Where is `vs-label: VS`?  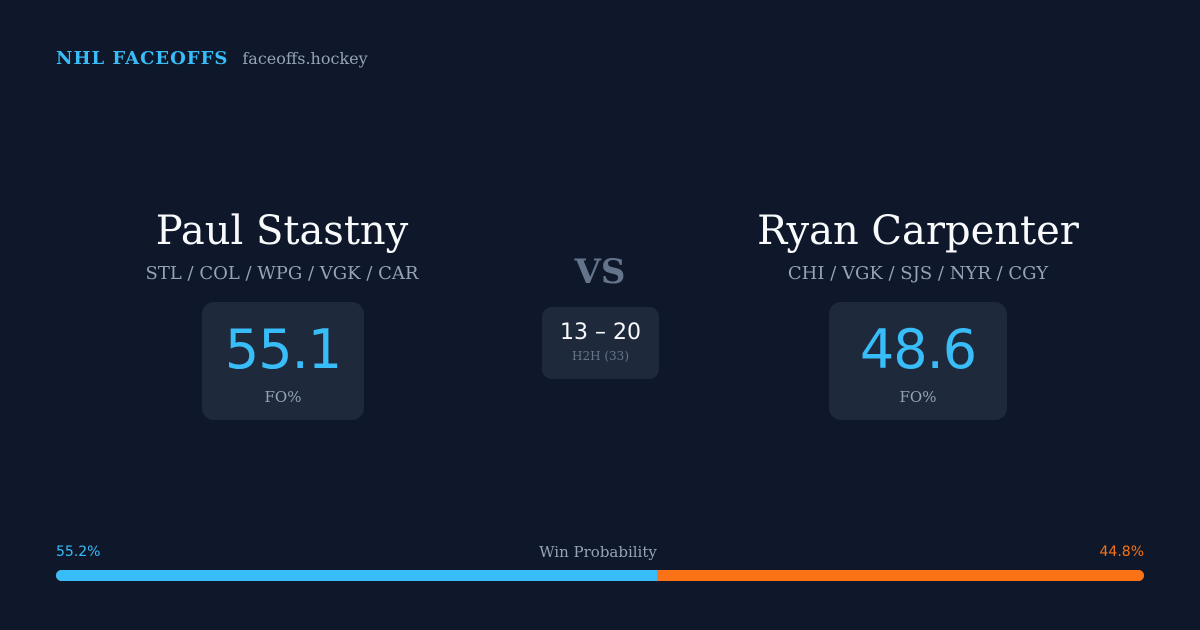
vs-label: VS is located at coordinates (600, 272).